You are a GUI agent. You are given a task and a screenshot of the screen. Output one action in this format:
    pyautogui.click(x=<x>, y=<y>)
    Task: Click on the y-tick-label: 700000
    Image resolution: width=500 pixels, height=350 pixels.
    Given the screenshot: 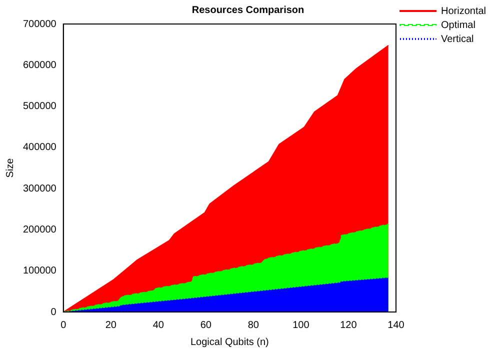 What is the action you would take?
    pyautogui.click(x=39, y=24)
    